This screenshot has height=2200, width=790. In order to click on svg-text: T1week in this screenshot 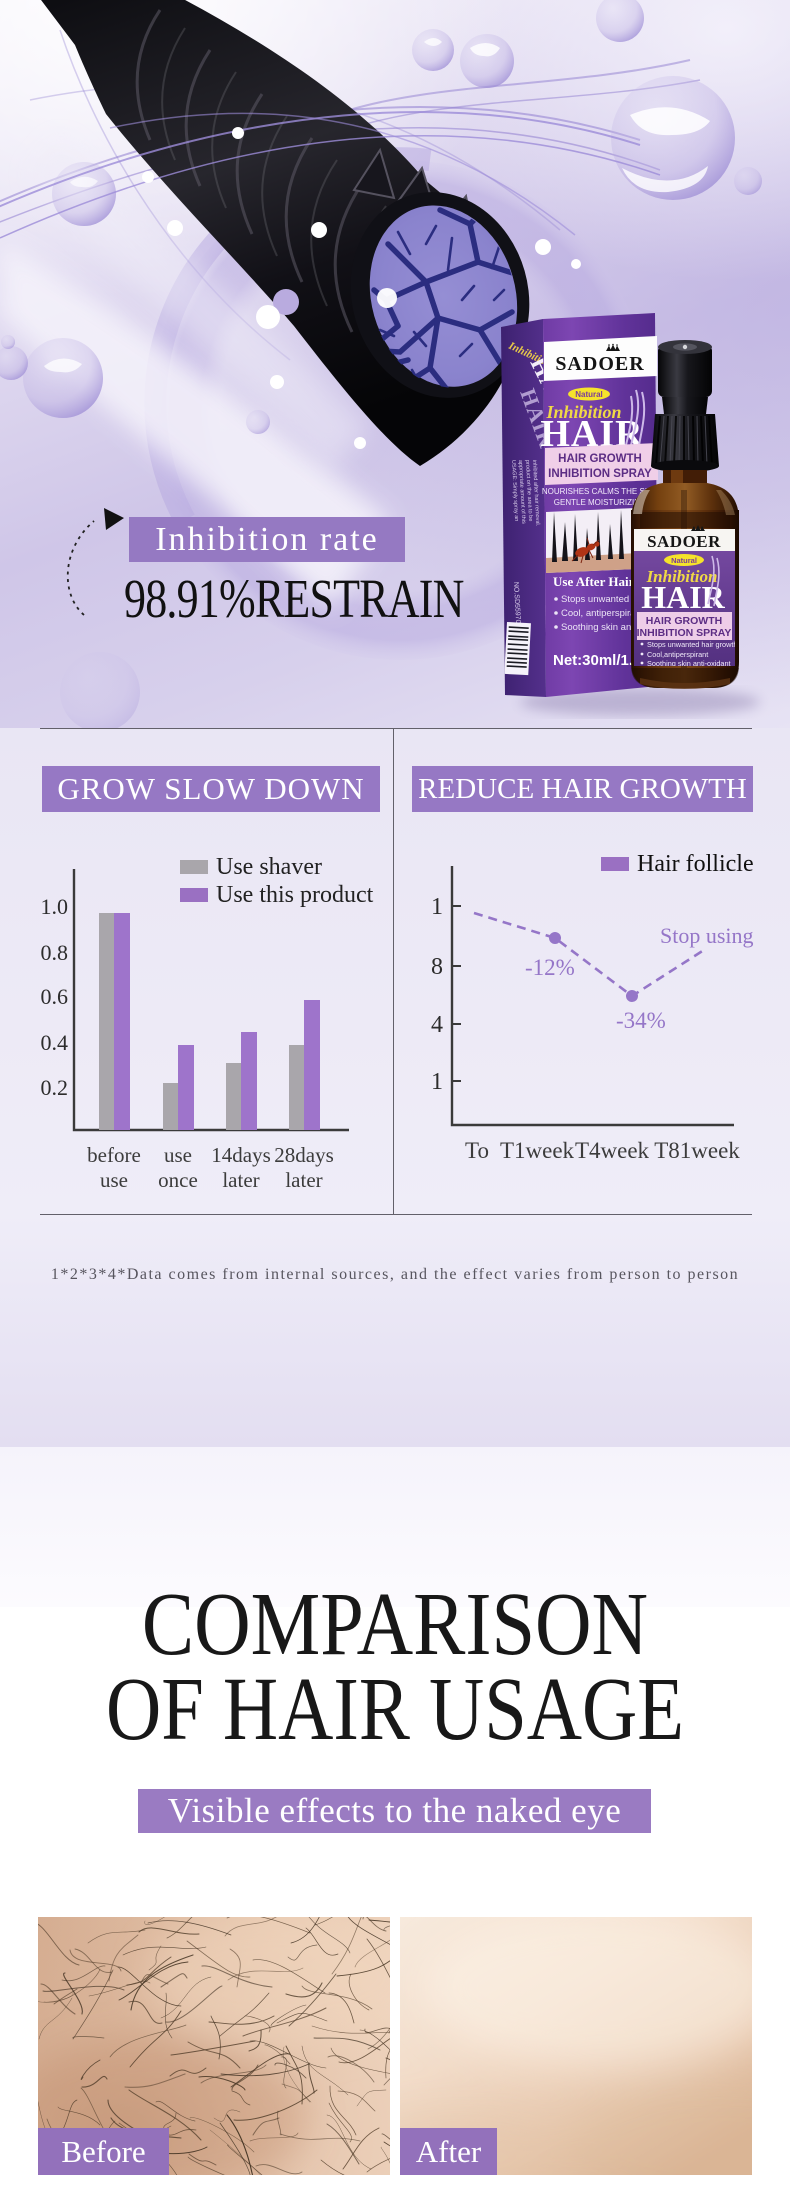, I will do `click(537, 1150)`.